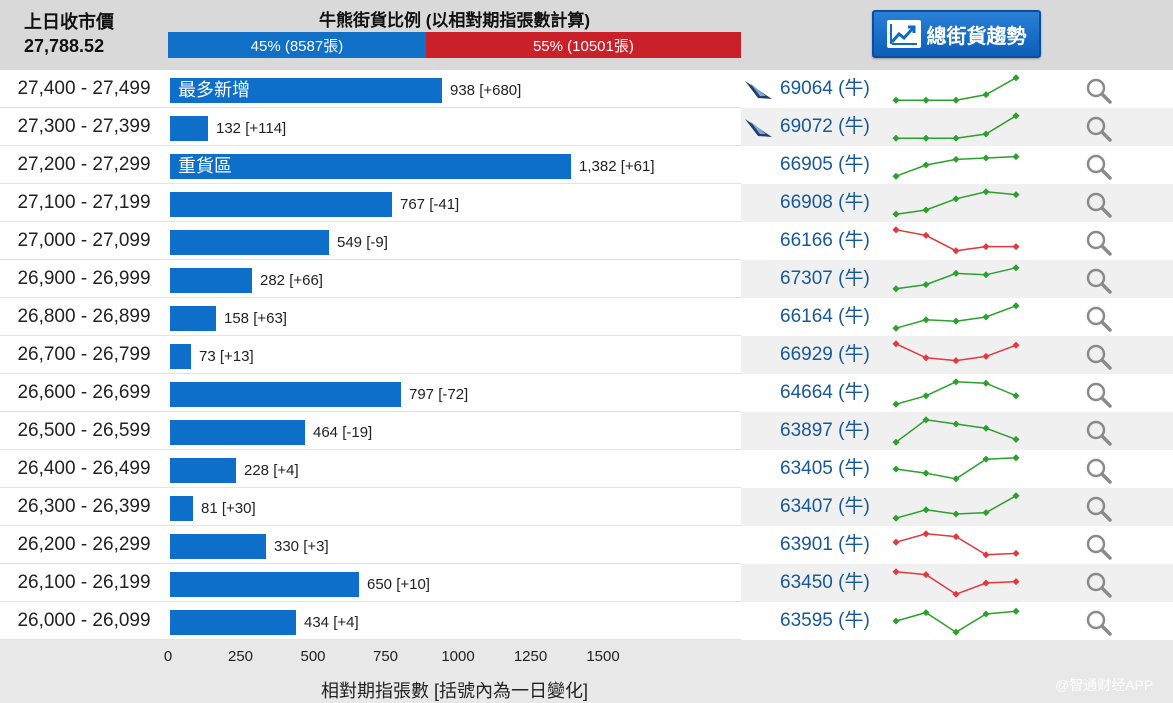  What do you see at coordinates (825, 316) in the screenshot?
I see `warrant-code-link: 66164 (牛)` at bounding box center [825, 316].